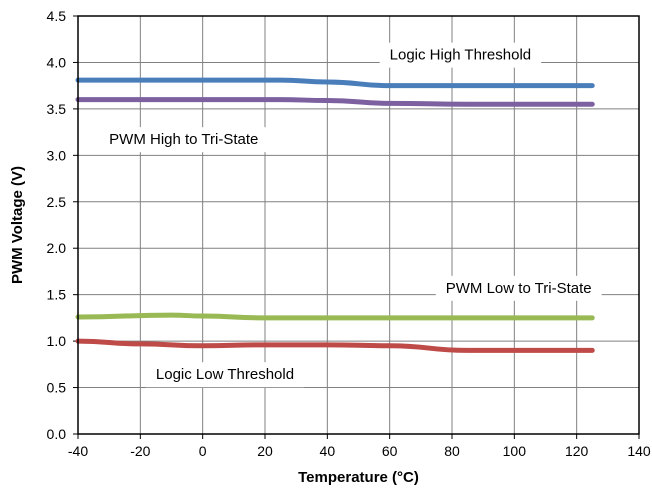  Describe the element at coordinates (78, 451) in the screenshot. I see `x-tick-label: -40` at that location.